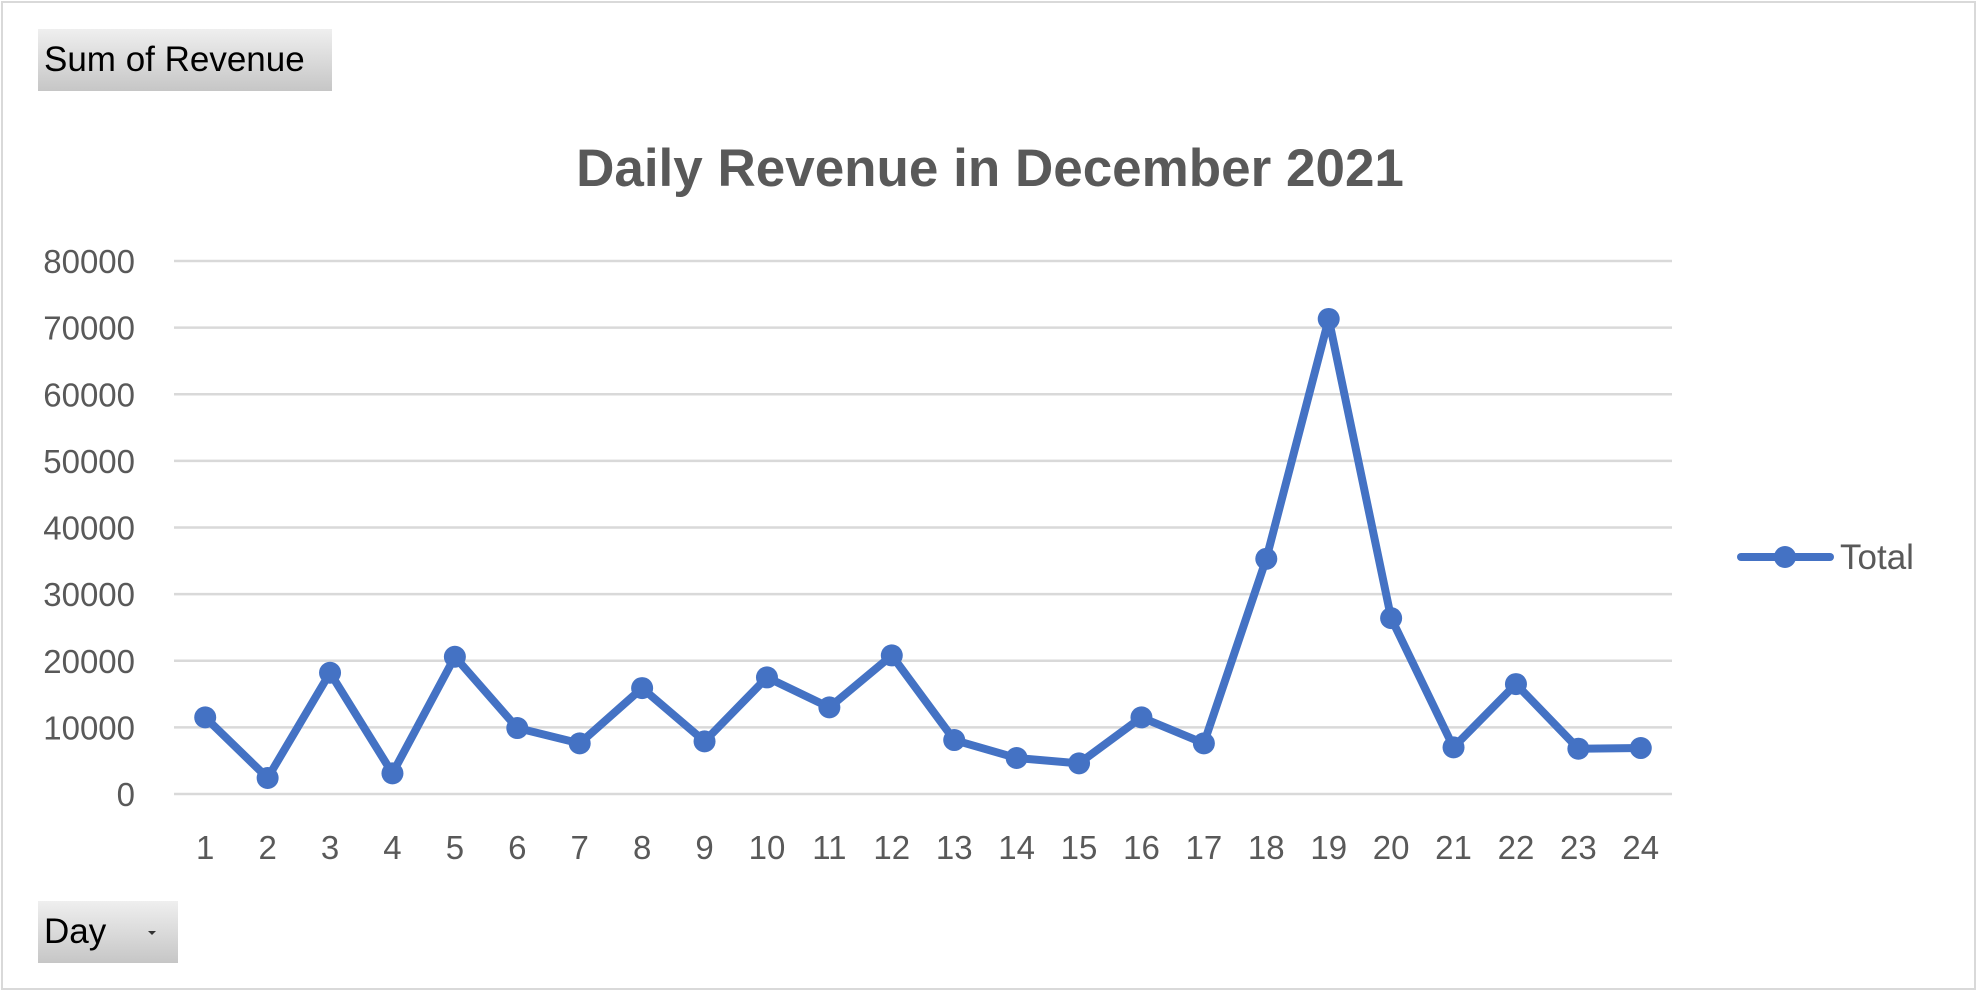 The image size is (1979, 993). What do you see at coordinates (954, 847) in the screenshot?
I see `x-tick-label: 13` at bounding box center [954, 847].